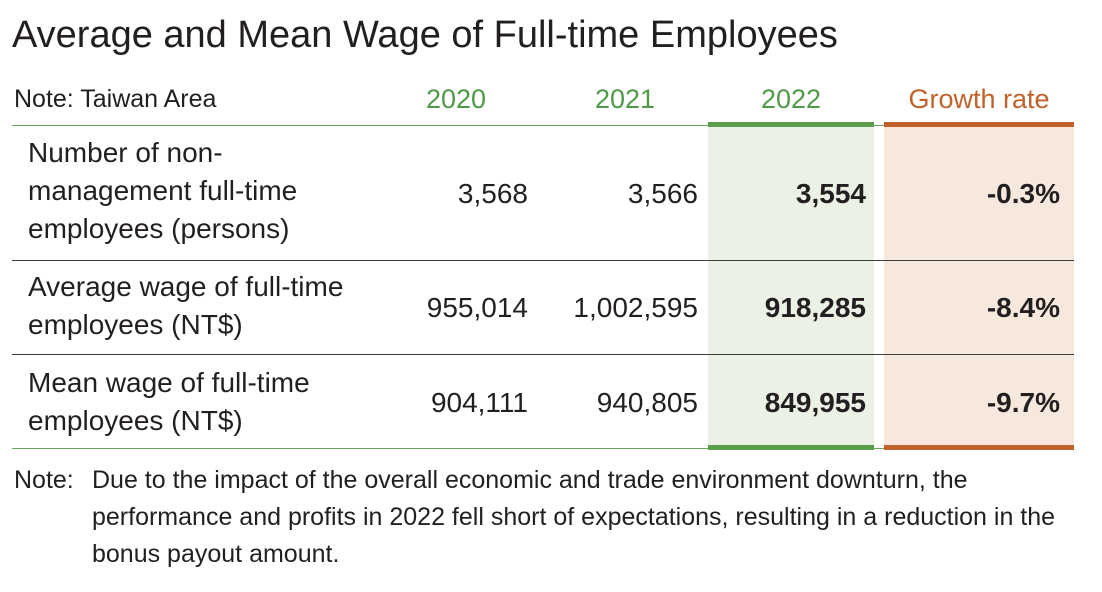 This screenshot has height=592, width=1102. Describe the element at coordinates (979, 287) in the screenshot. I see `highlight-growth-column` at that location.